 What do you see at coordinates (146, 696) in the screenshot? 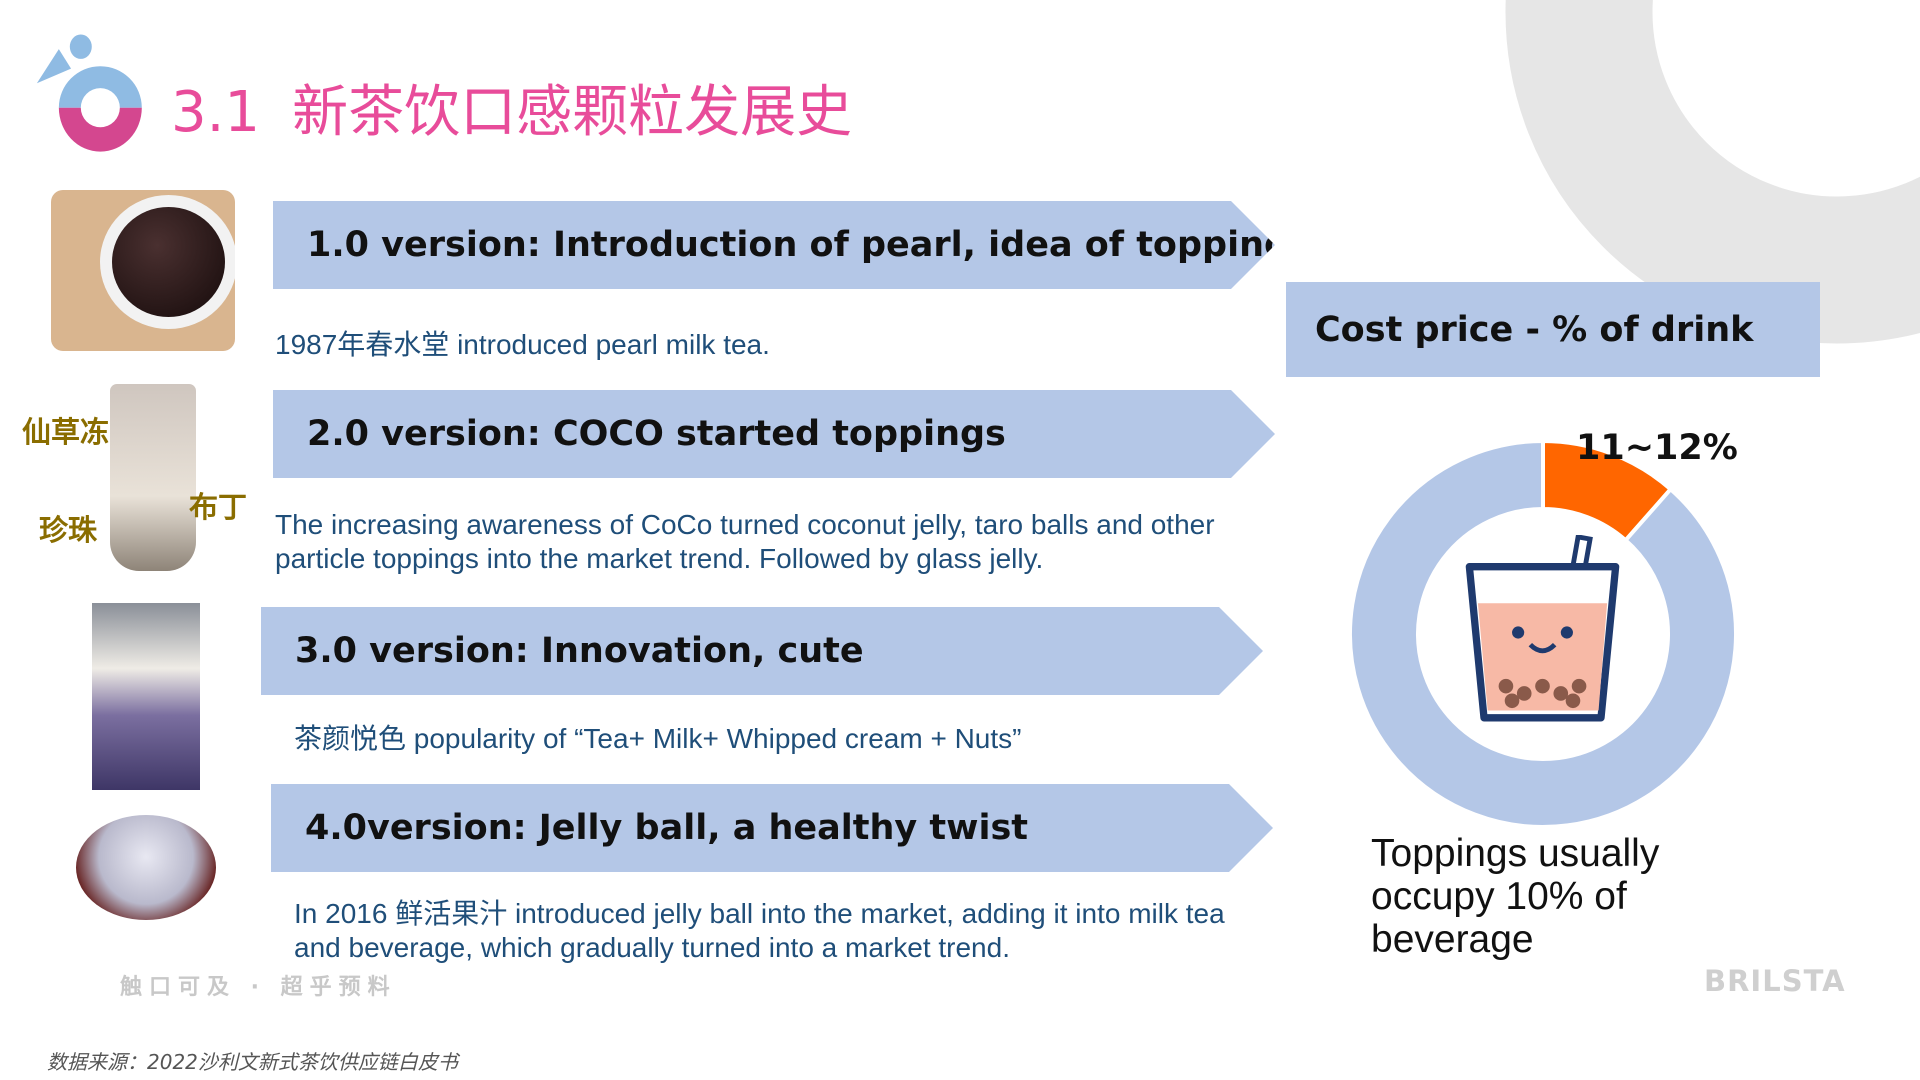
I see `cream-tea-image` at bounding box center [146, 696].